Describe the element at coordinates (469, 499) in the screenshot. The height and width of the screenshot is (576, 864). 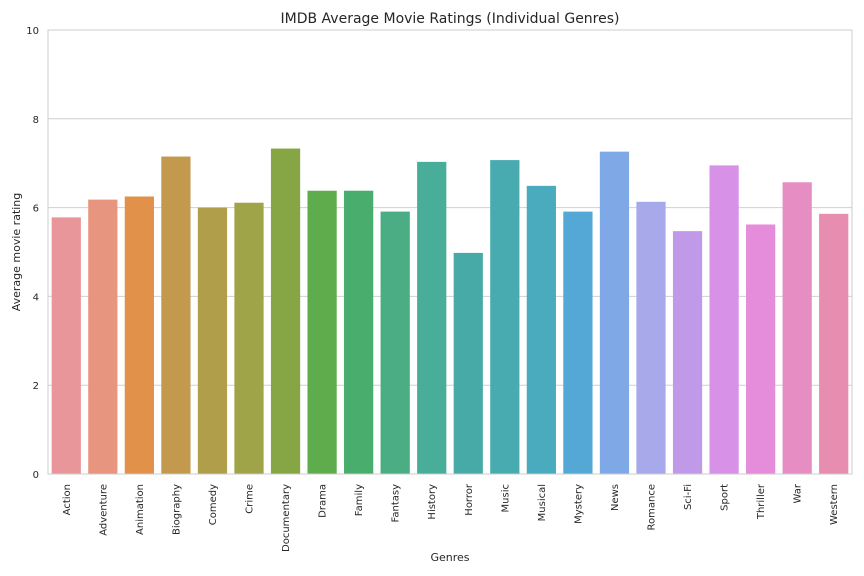
I see `x-tick-label: Horror` at that location.